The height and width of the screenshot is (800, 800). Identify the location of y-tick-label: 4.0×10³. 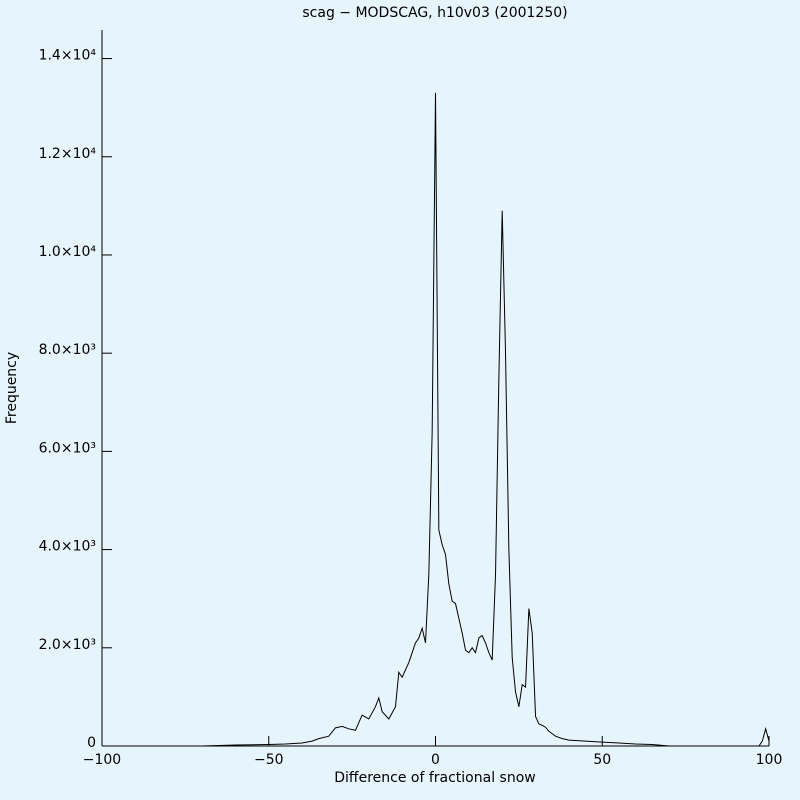
(67, 547).